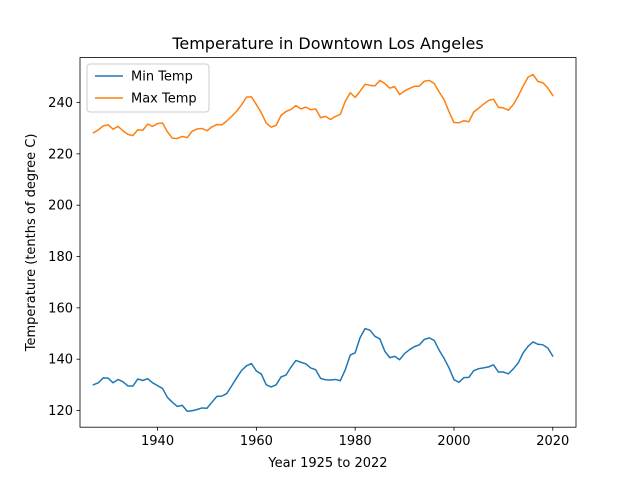 This screenshot has height=480, width=640. I want to click on y-tick-label: 200, so click(60, 206).